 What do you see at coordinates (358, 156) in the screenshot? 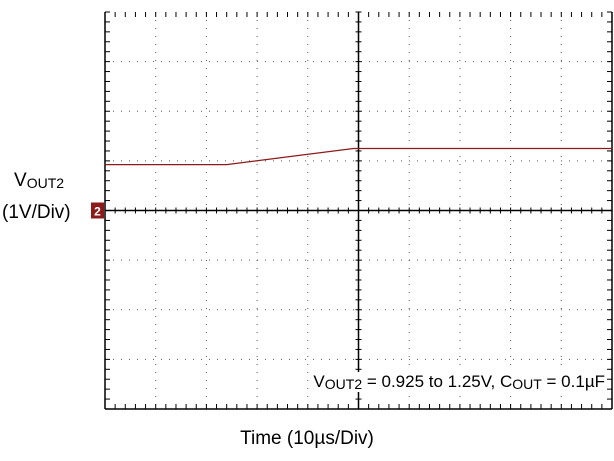
I see `voltage-trace` at bounding box center [358, 156].